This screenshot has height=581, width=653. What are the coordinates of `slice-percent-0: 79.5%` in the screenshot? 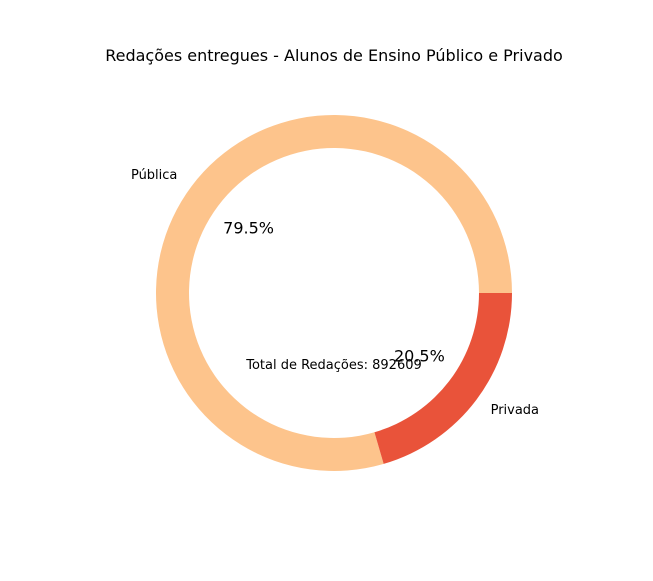 It's located at (248, 227).